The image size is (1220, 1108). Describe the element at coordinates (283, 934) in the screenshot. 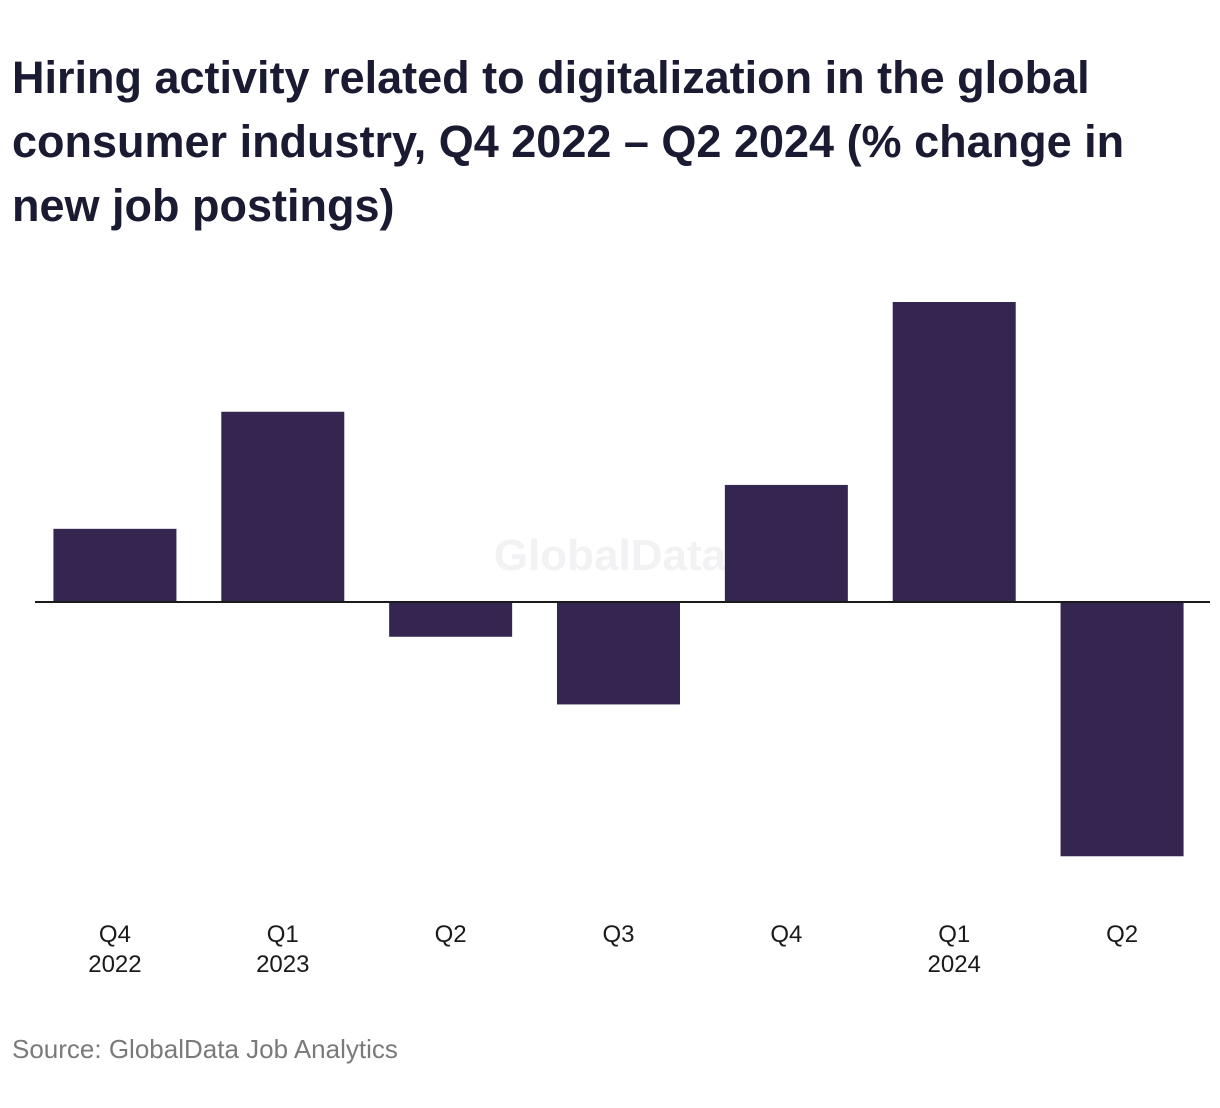

I see `x-tick-quarter-1: Q1` at that location.